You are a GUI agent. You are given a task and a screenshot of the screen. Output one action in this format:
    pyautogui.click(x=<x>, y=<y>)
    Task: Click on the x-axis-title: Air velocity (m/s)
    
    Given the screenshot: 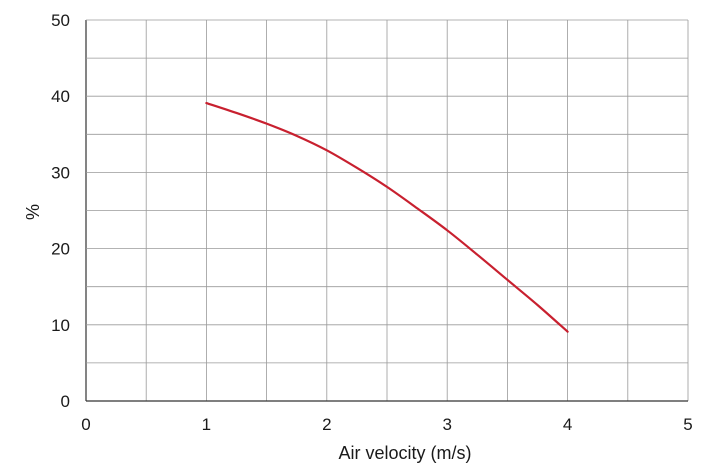 What is the action you would take?
    pyautogui.click(x=404, y=453)
    